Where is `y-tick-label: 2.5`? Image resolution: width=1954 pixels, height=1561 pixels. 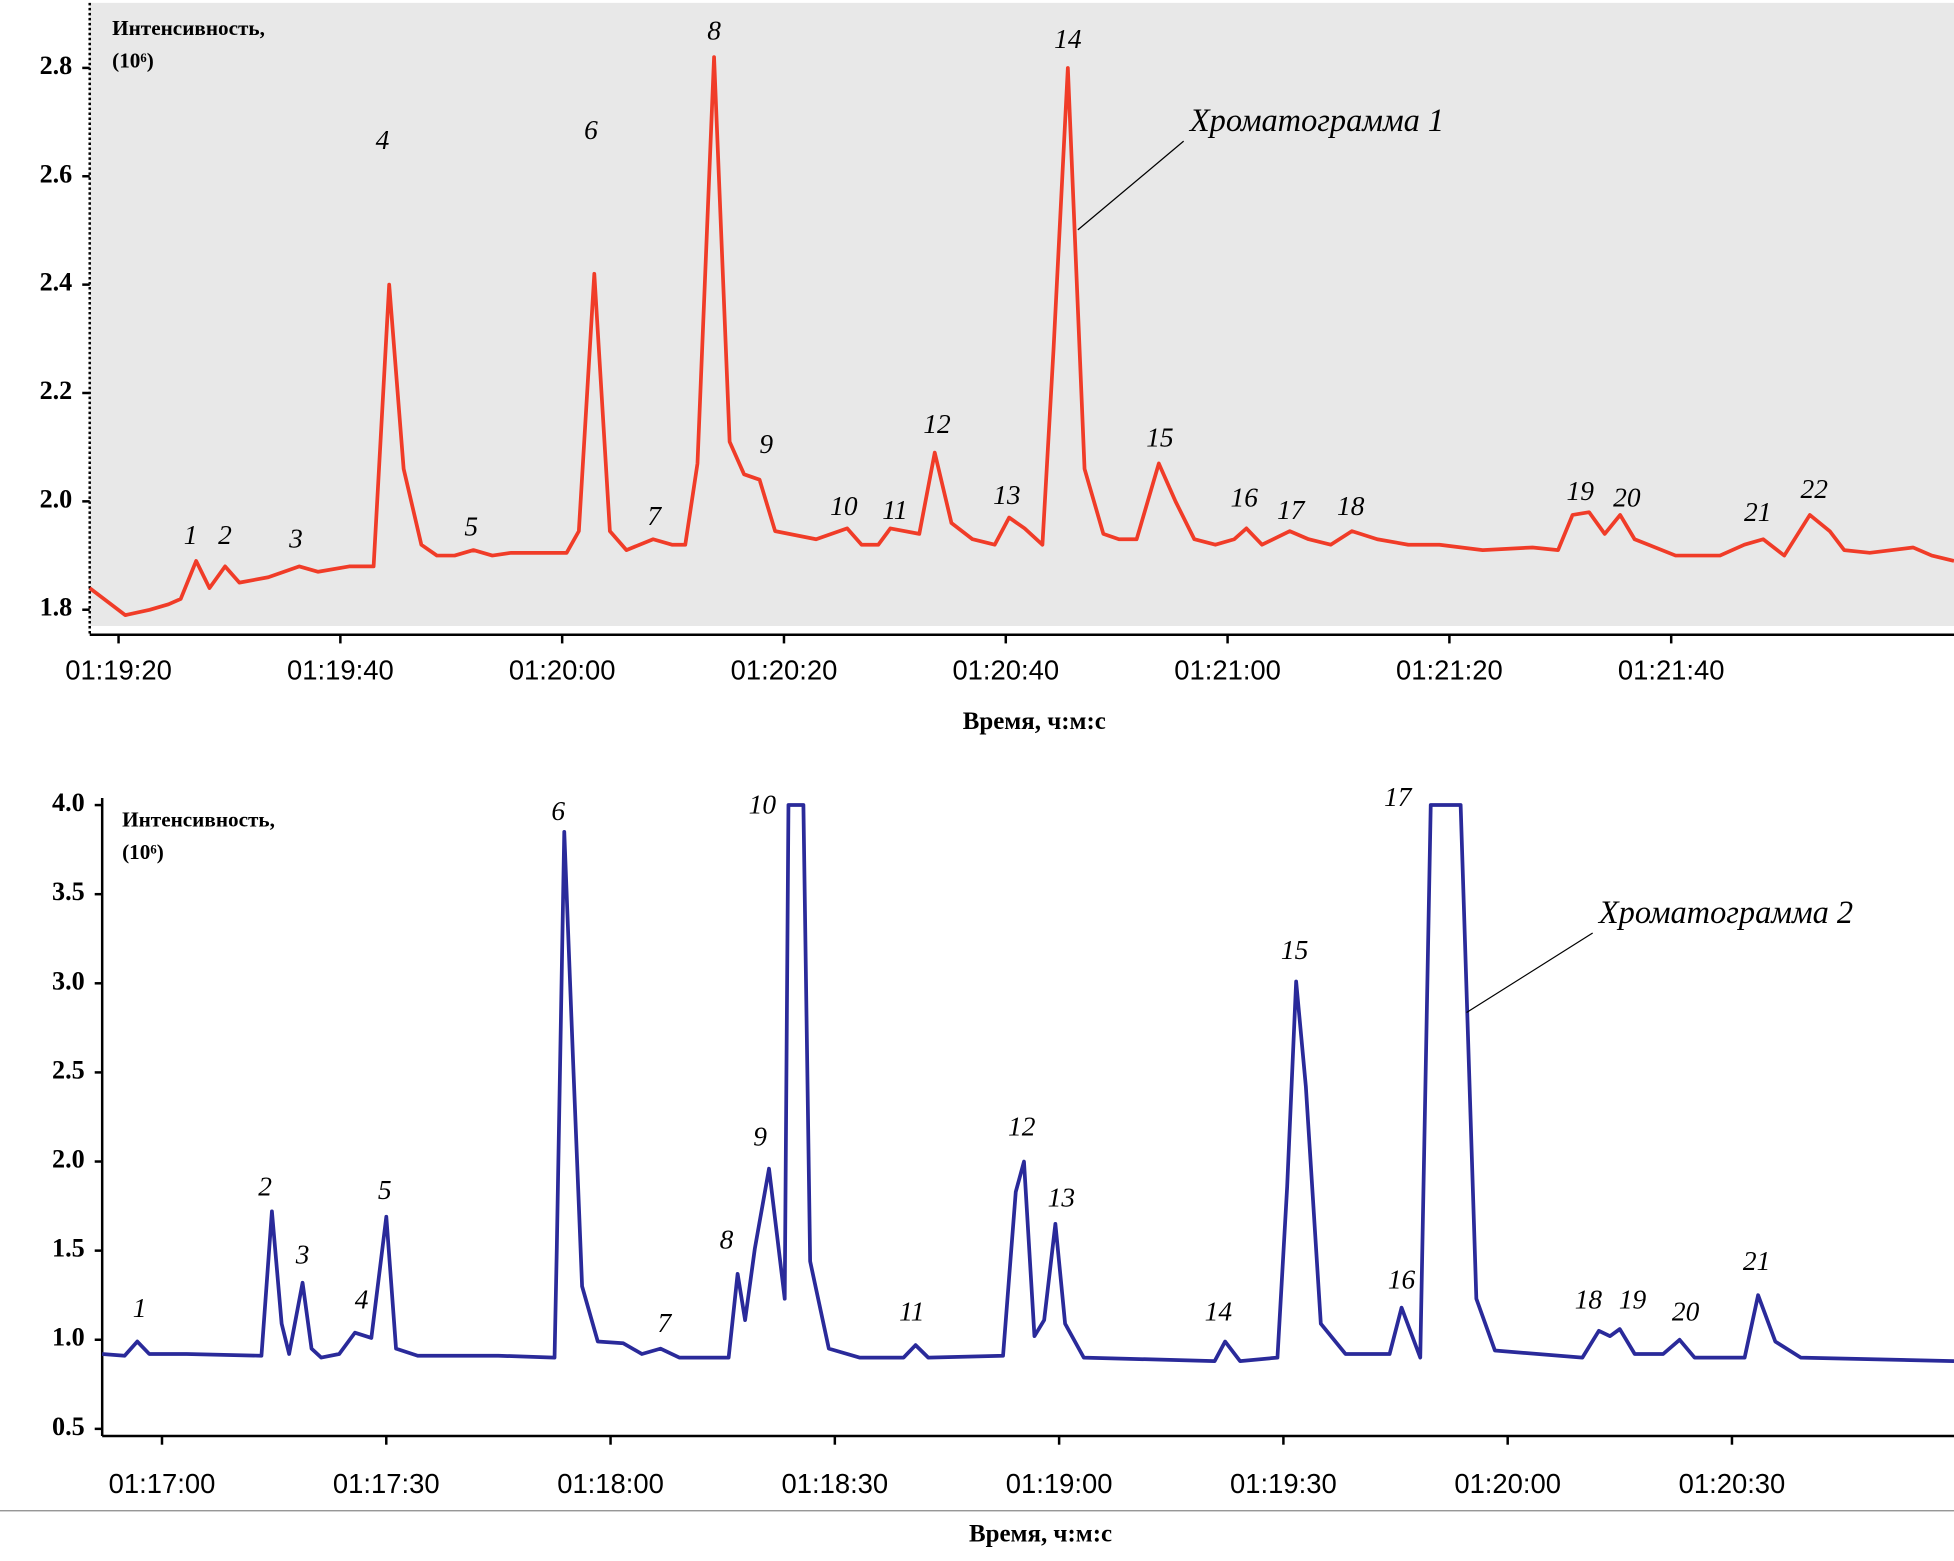 y-tick-label: 2.5 is located at coordinates (68, 1069).